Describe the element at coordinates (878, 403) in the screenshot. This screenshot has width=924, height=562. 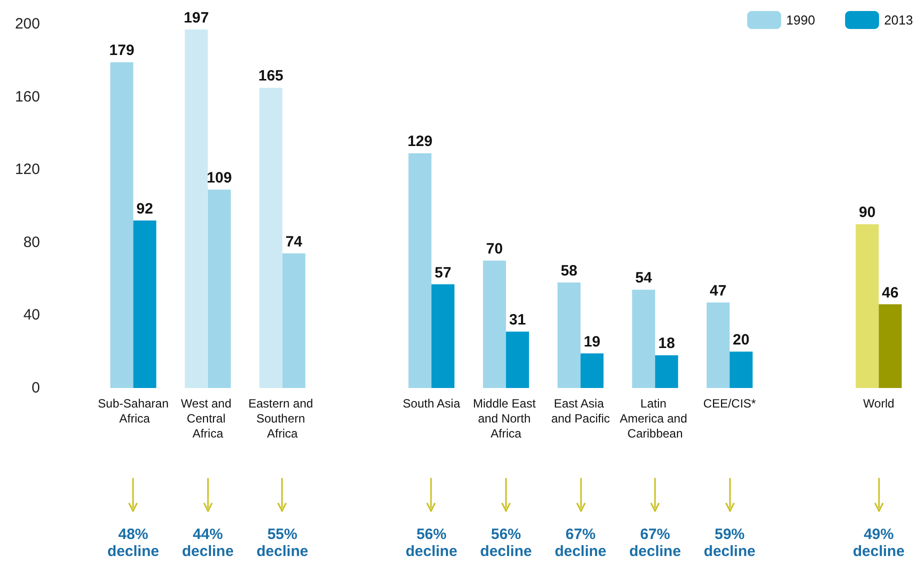
I see `x-tick-label: World` at that location.